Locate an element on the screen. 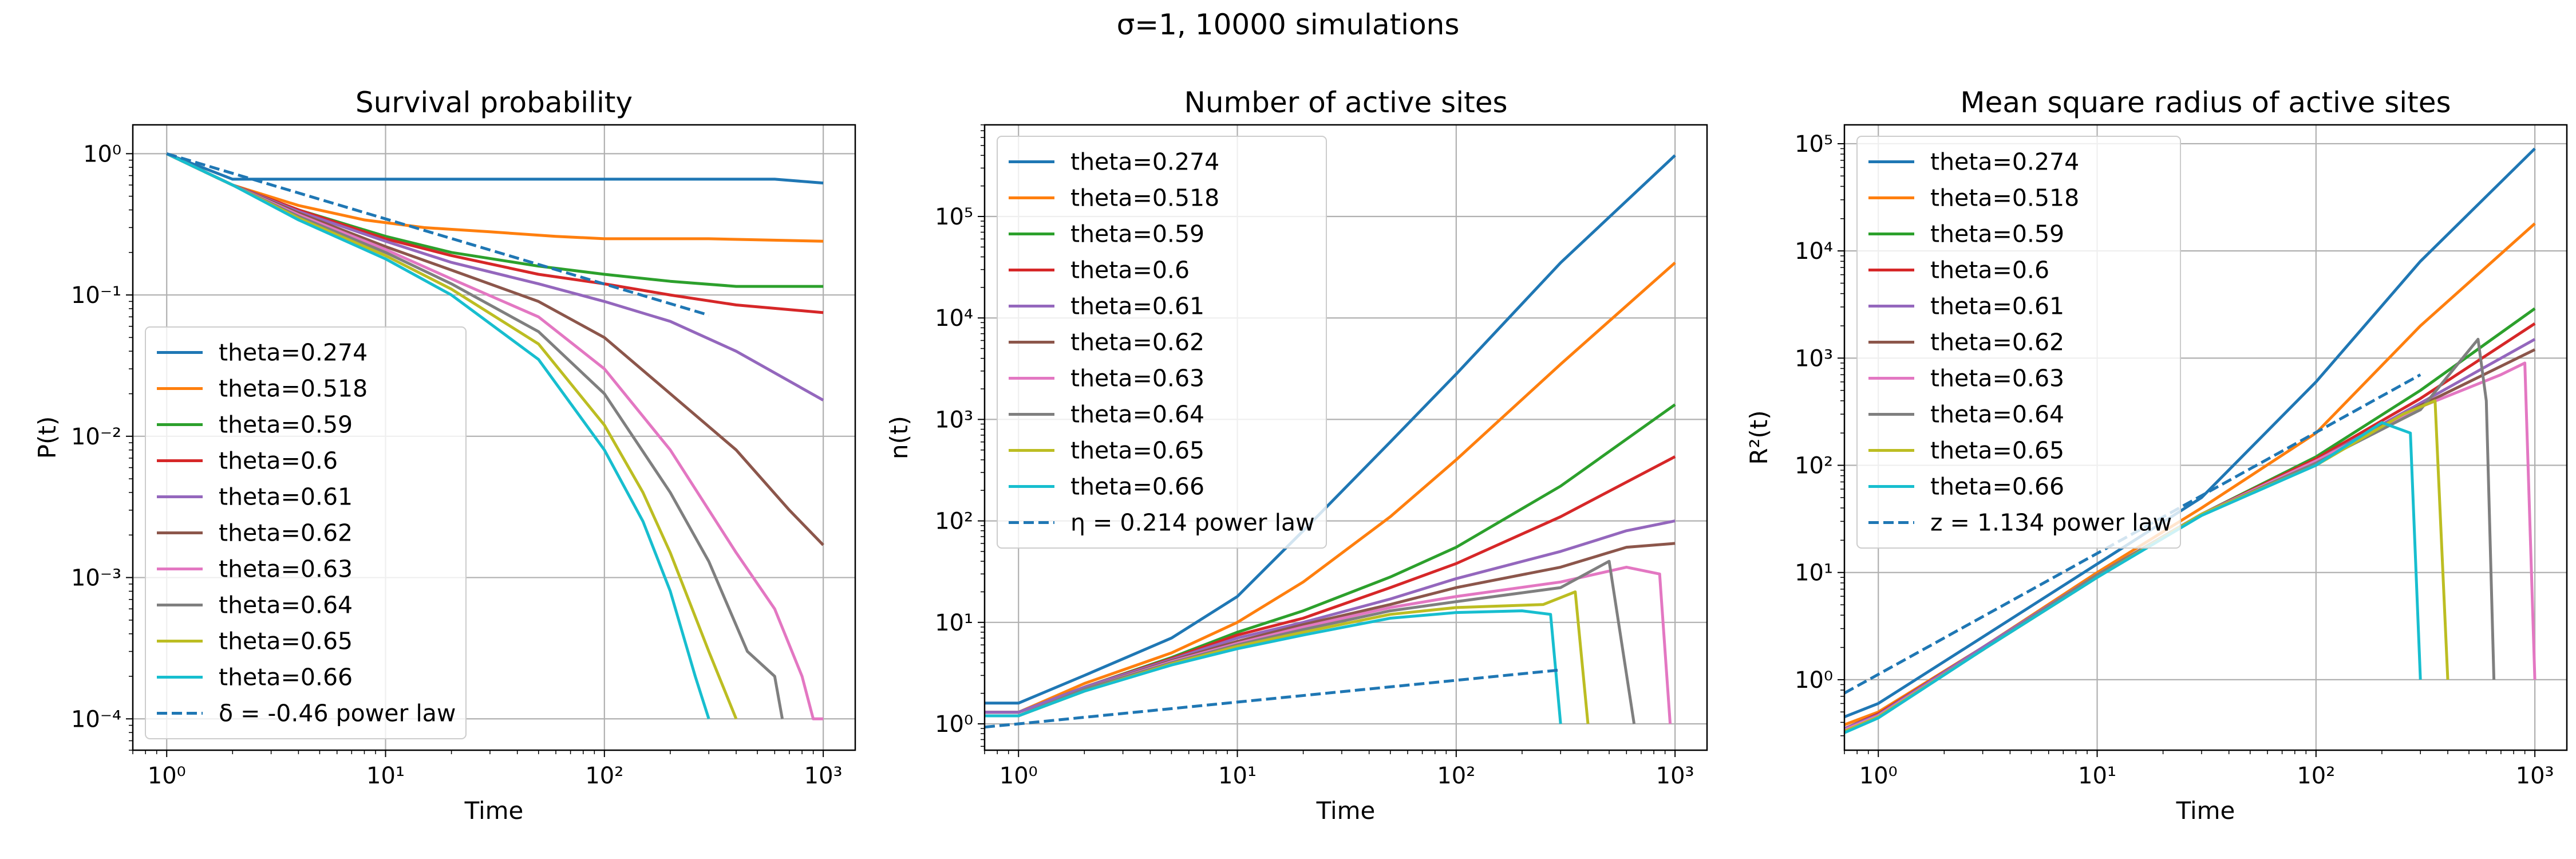 The image size is (2576, 859). legend-label-z-1-134-power-law: z = 1.134 power law is located at coordinates (2051, 523).